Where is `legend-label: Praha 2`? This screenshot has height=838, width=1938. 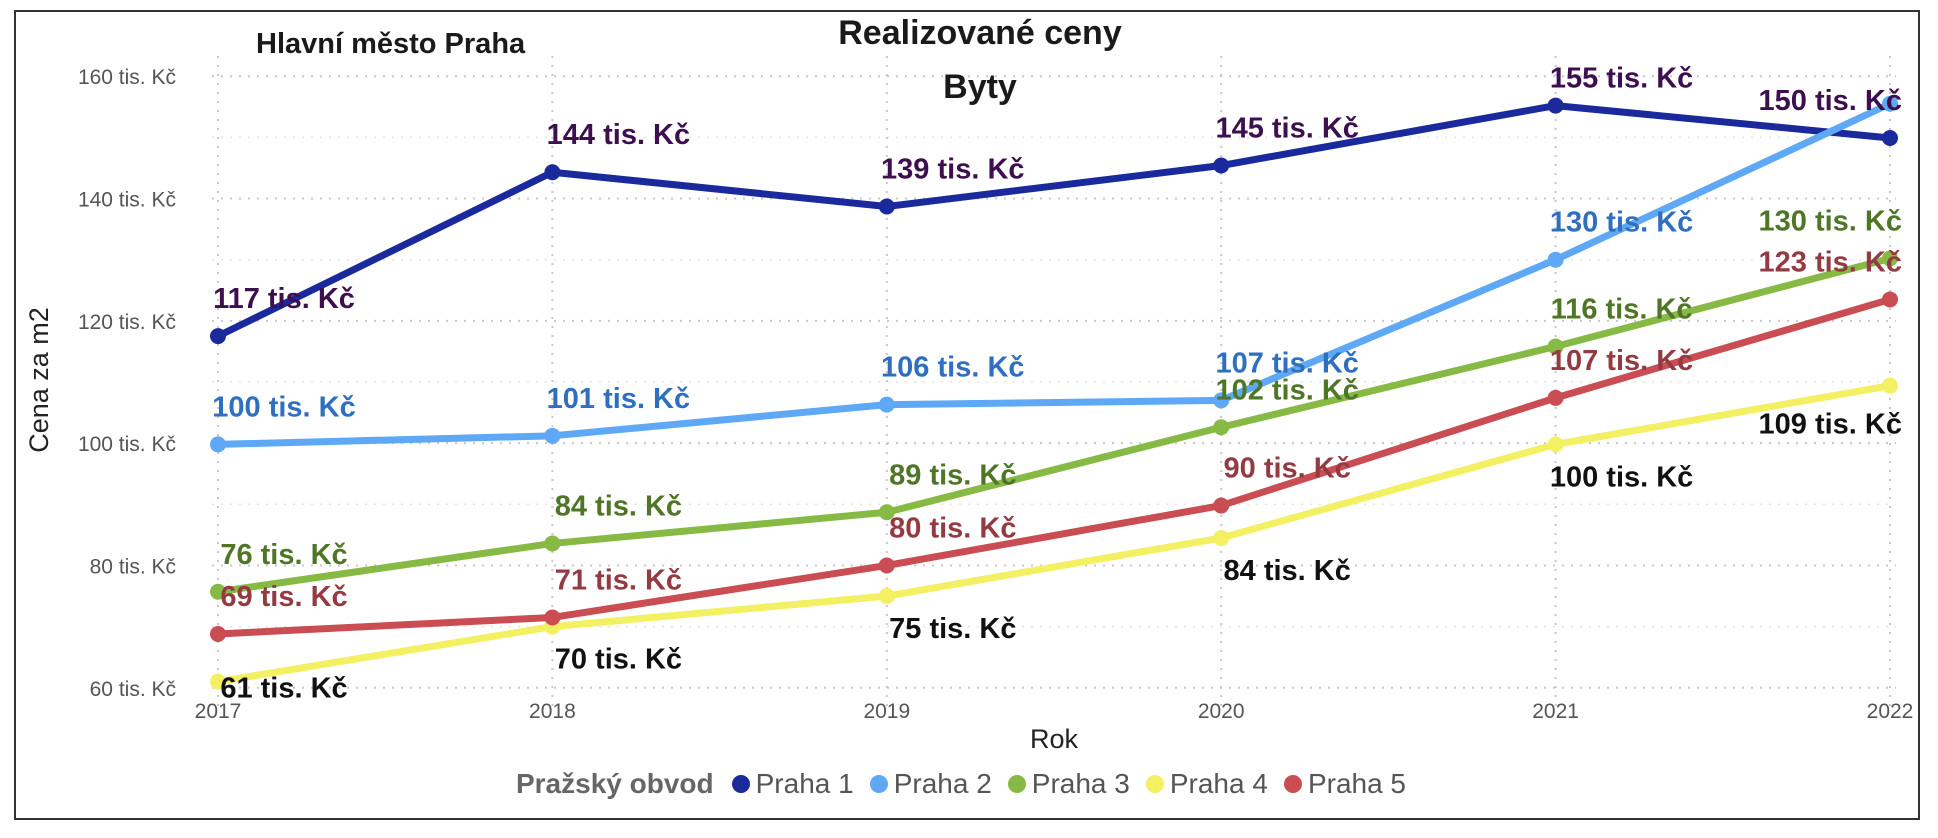 legend-label: Praha 2 is located at coordinates (942, 783).